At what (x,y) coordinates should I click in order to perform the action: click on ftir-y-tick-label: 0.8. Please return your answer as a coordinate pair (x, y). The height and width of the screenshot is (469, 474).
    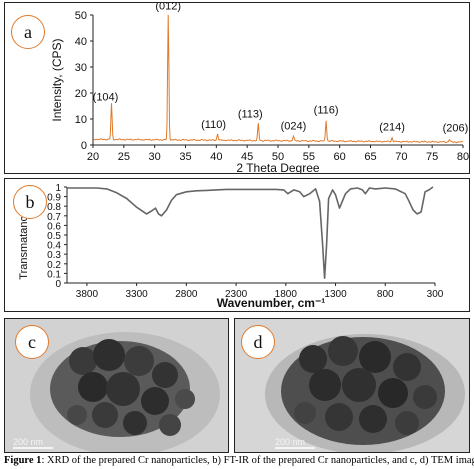
    Looking at the image, I should click on (54, 207).